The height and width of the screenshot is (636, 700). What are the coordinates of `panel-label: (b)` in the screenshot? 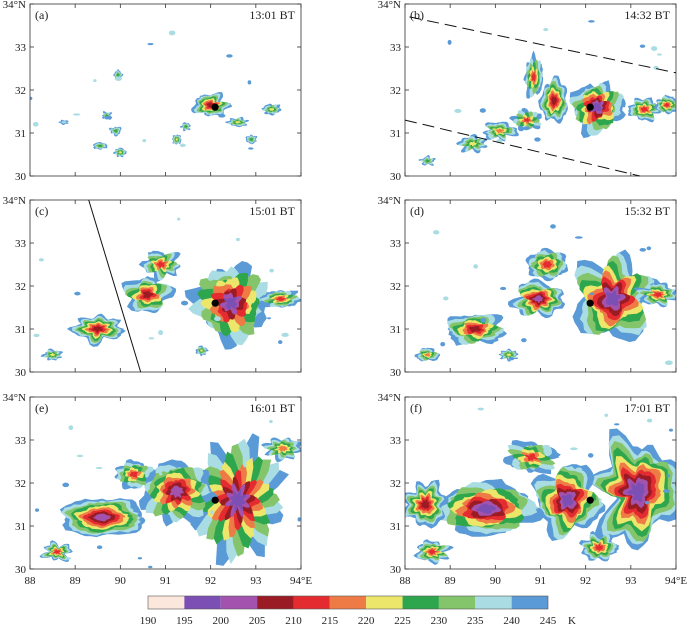 It's located at (417, 15).